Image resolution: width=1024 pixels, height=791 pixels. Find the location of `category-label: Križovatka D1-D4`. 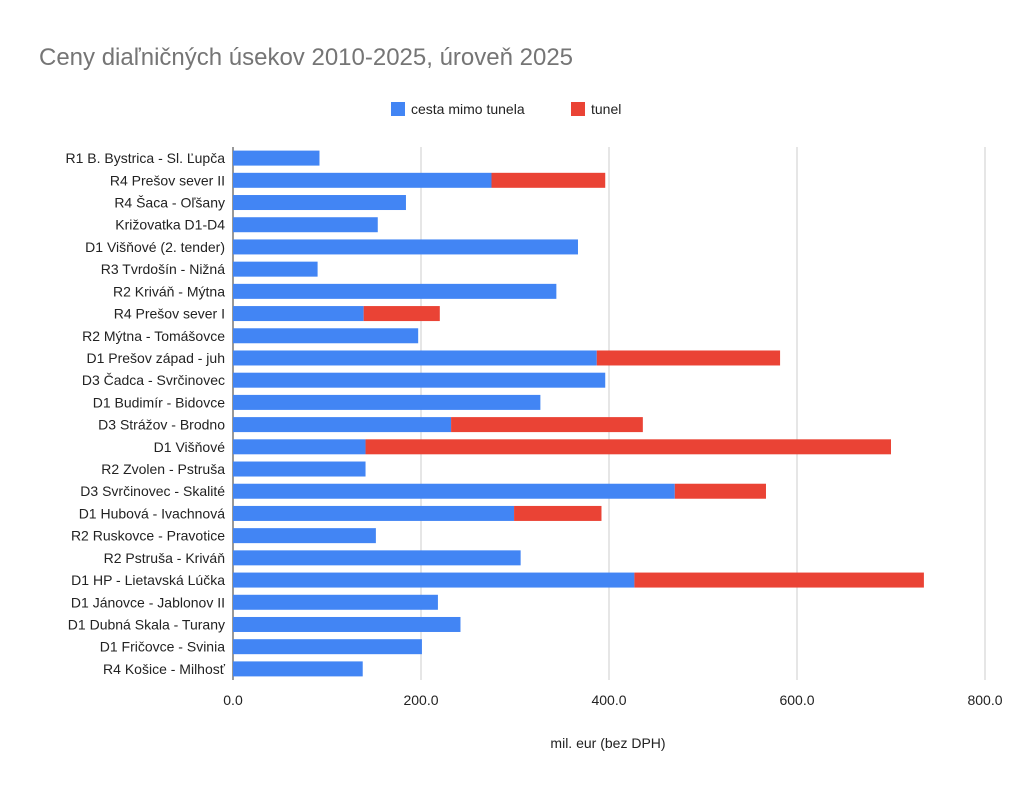

category-label: Križovatka D1-D4 is located at coordinates (170, 225).